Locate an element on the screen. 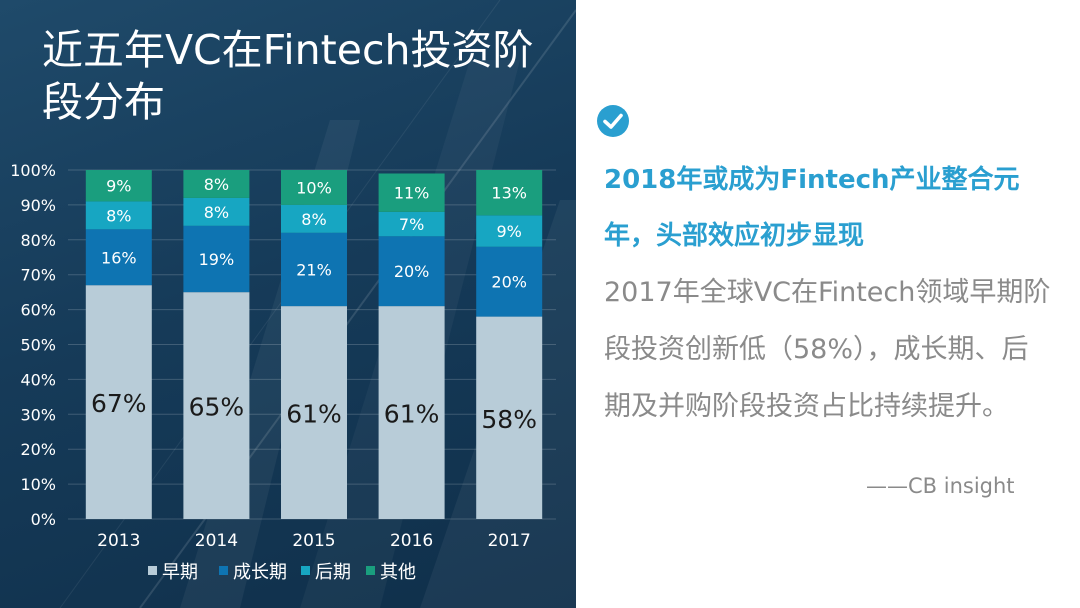 This screenshot has height=608, width=1080. data-label: 16% is located at coordinates (119, 257).